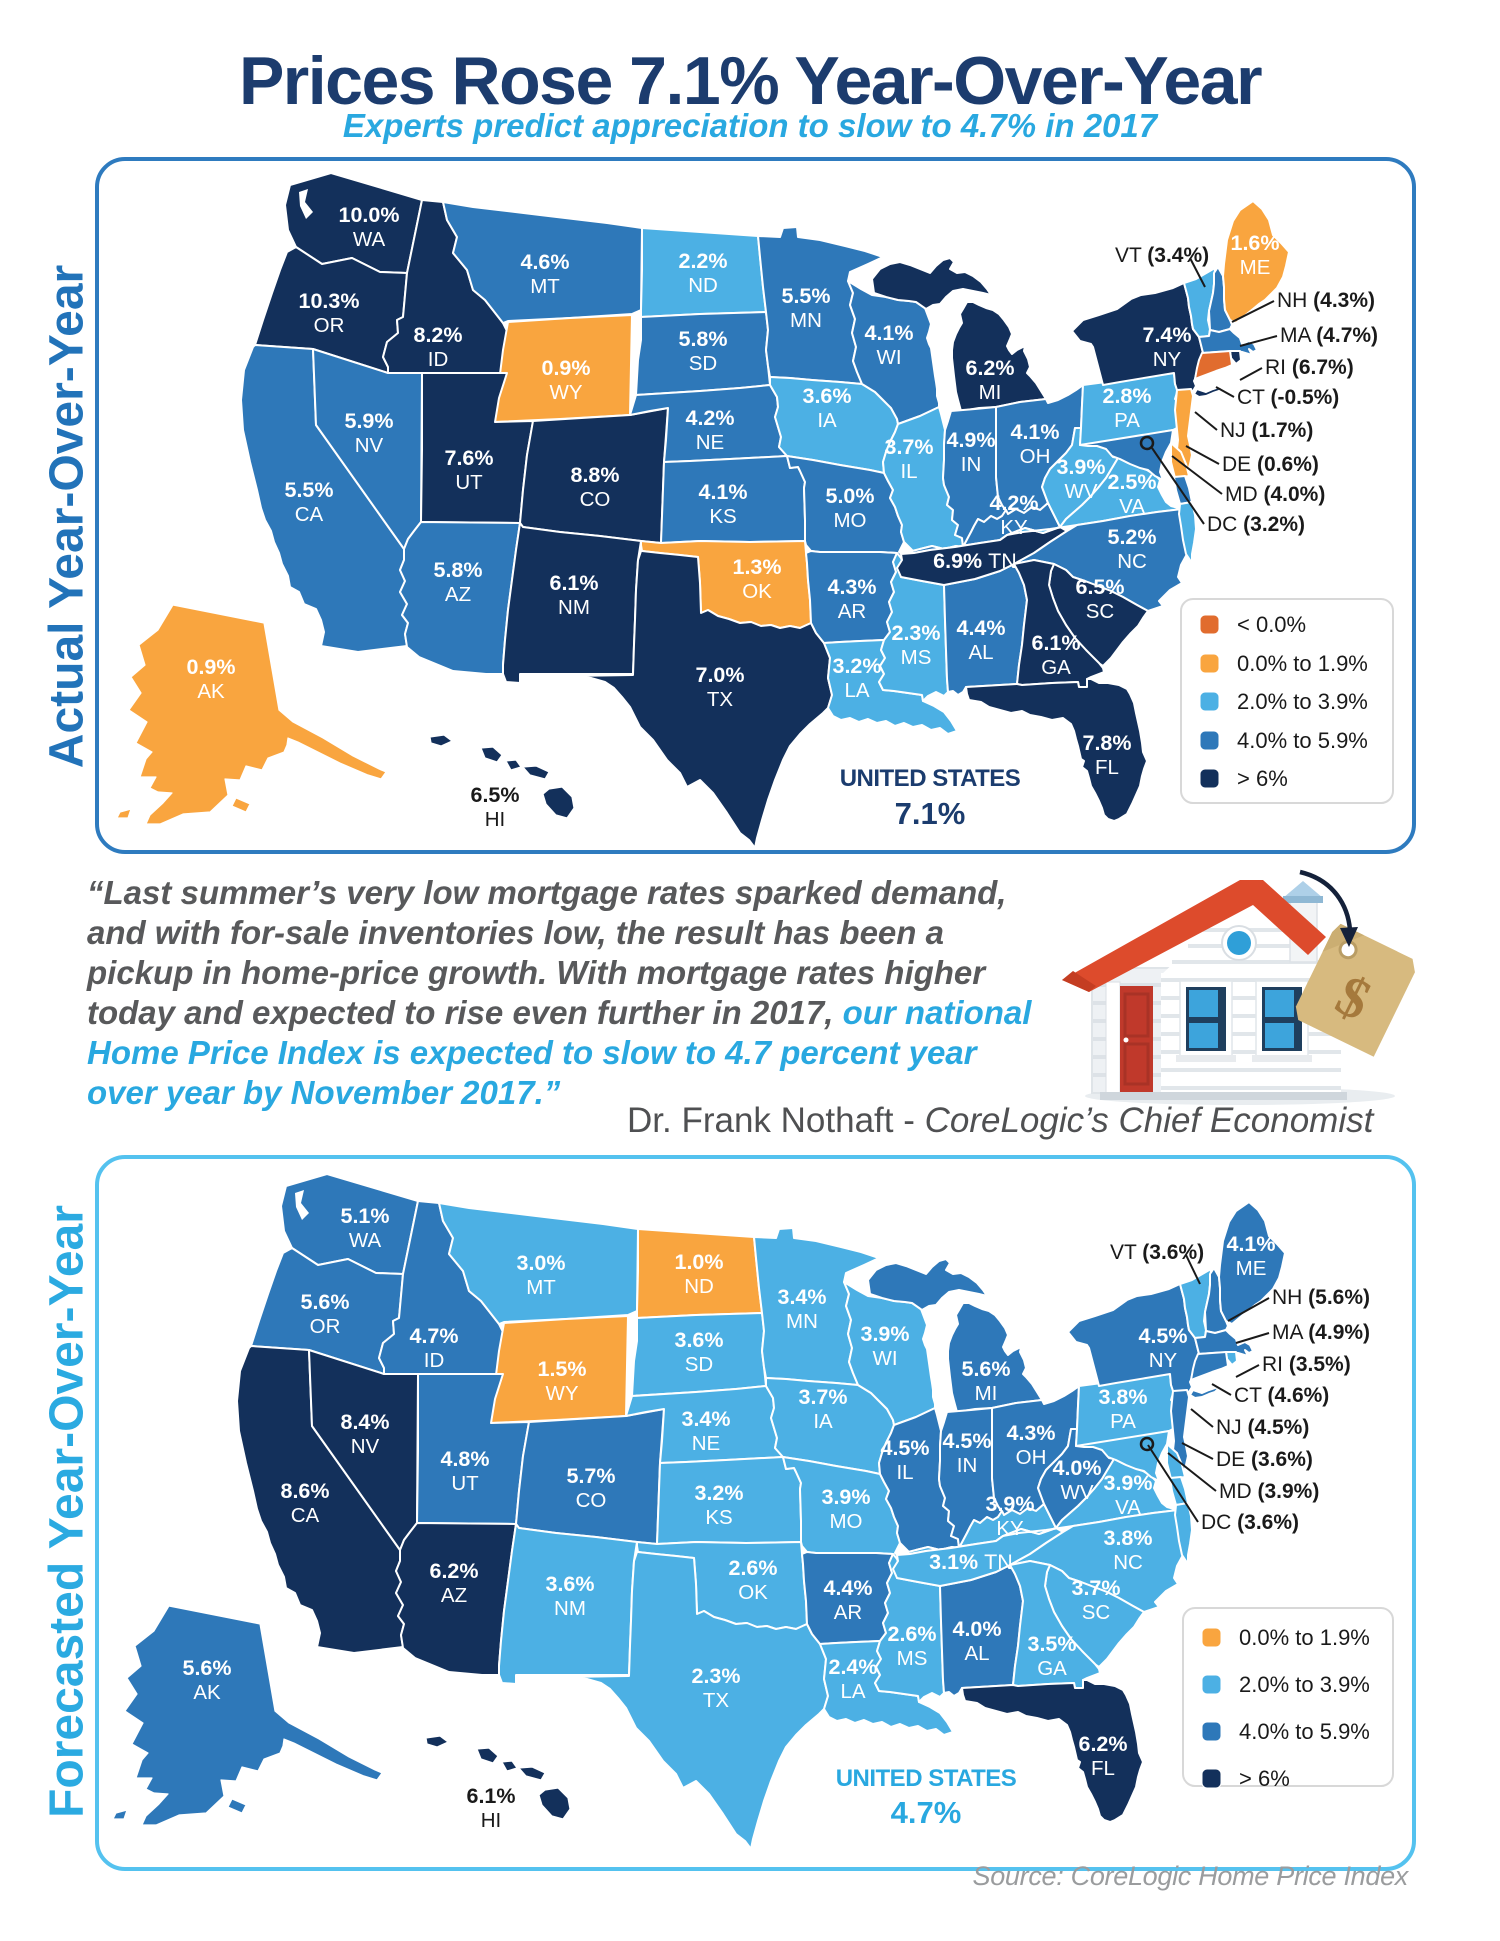 Image resolution: width=1500 pixels, height=1941 pixels. I want to click on svg-text: MO, so click(849, 520).